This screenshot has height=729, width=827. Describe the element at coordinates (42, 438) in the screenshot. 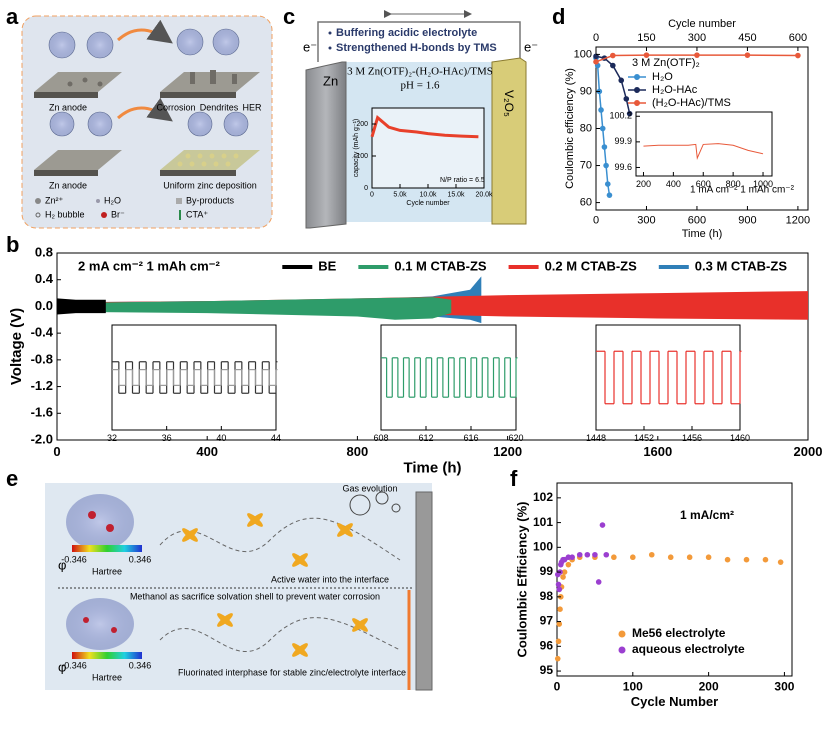

I see `y-tick-label: -2.0` at that location.